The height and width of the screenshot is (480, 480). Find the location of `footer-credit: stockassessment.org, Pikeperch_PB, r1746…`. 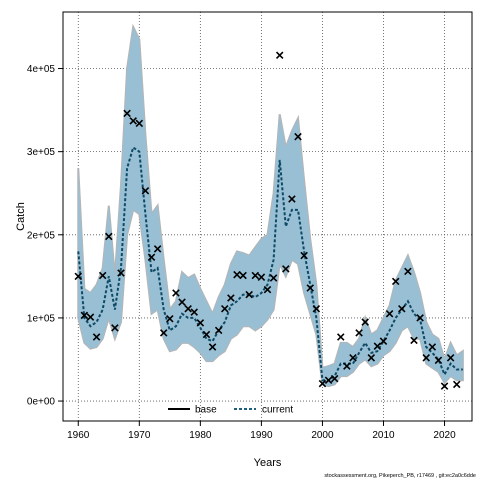

footer-credit: stockassessment.org, Pikeperch_PB, r1746… is located at coordinates (400, 476).